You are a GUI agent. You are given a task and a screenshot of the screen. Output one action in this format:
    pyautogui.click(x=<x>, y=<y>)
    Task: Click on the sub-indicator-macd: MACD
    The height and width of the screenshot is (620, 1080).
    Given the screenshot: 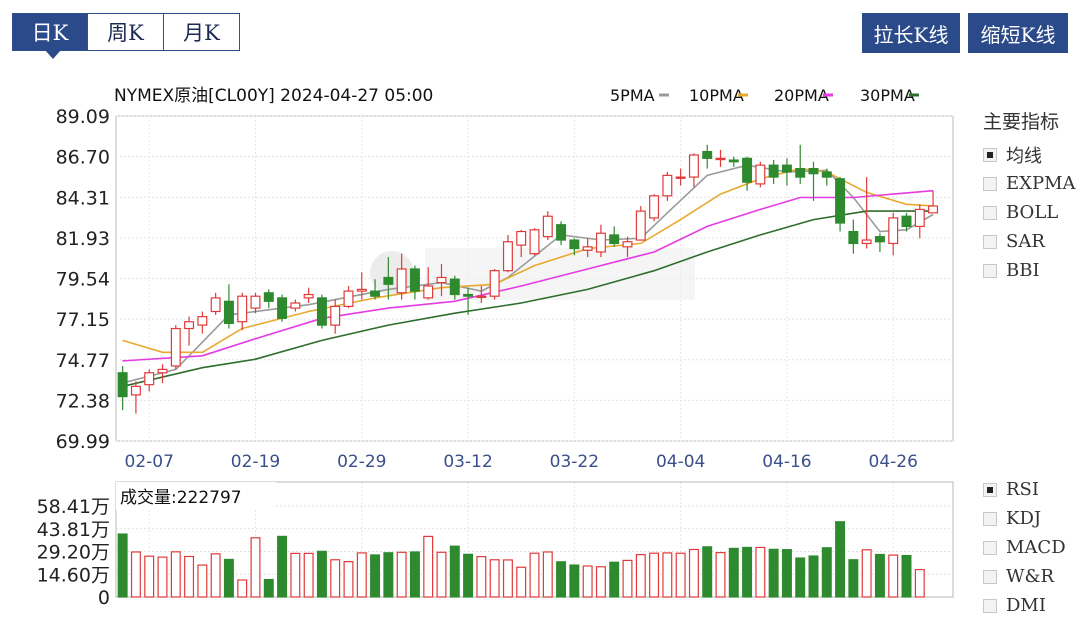 What is the action you would take?
    pyautogui.click(x=1024, y=547)
    